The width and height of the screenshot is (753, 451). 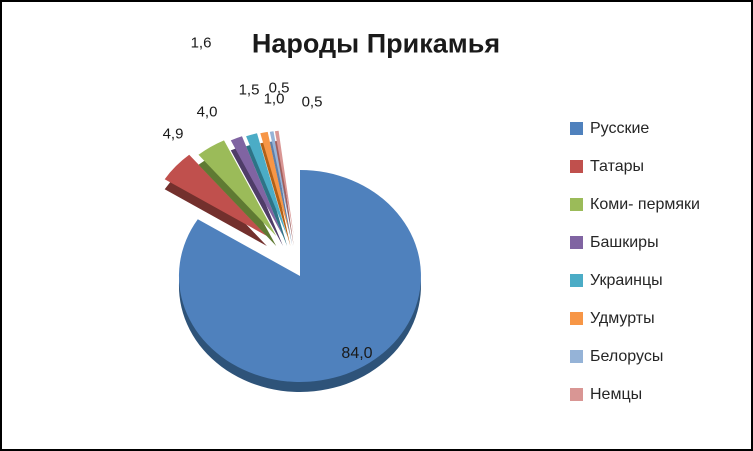 I want to click on legend-item-nemtsy: Немцы, so click(x=635, y=394).